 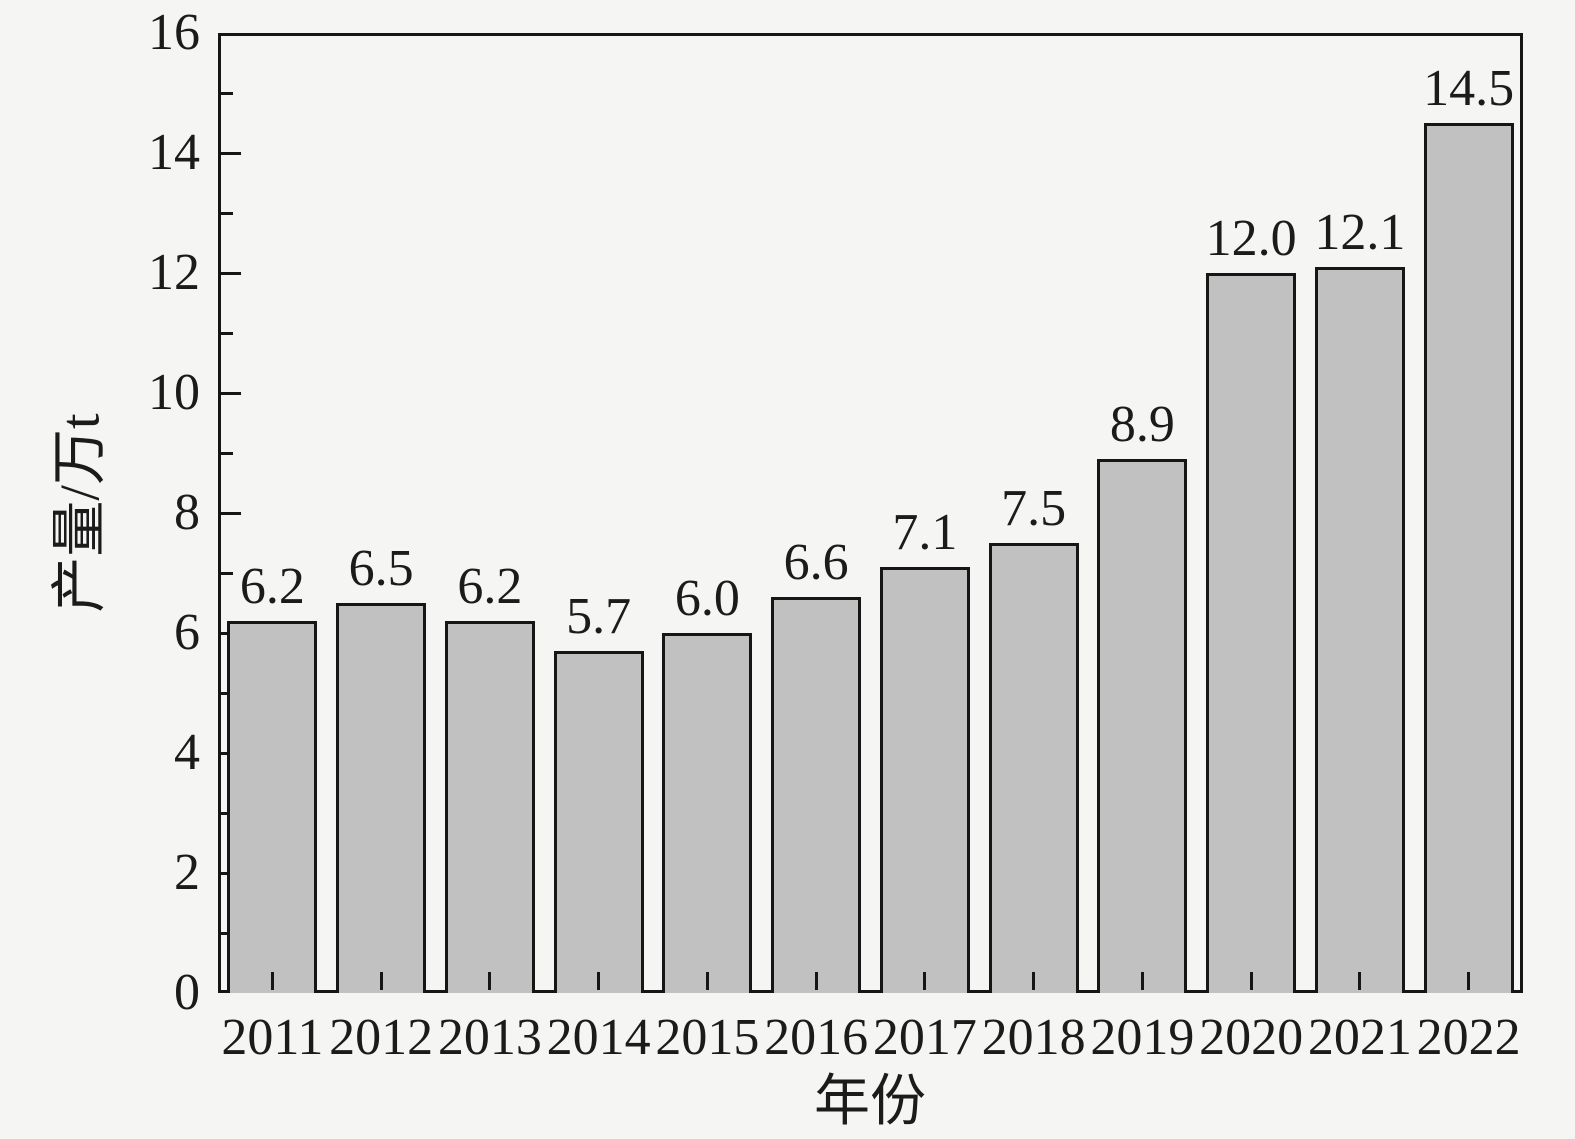 What do you see at coordinates (187, 752) in the screenshot?
I see `y-tick-label: 4` at bounding box center [187, 752].